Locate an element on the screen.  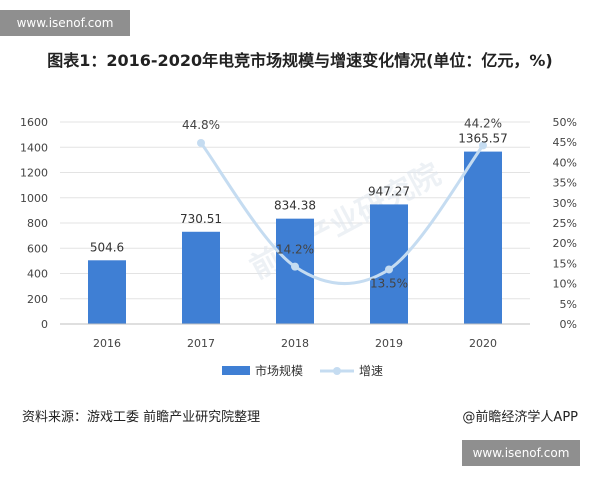
x-tick-label: 2020 is located at coordinates (483, 343).